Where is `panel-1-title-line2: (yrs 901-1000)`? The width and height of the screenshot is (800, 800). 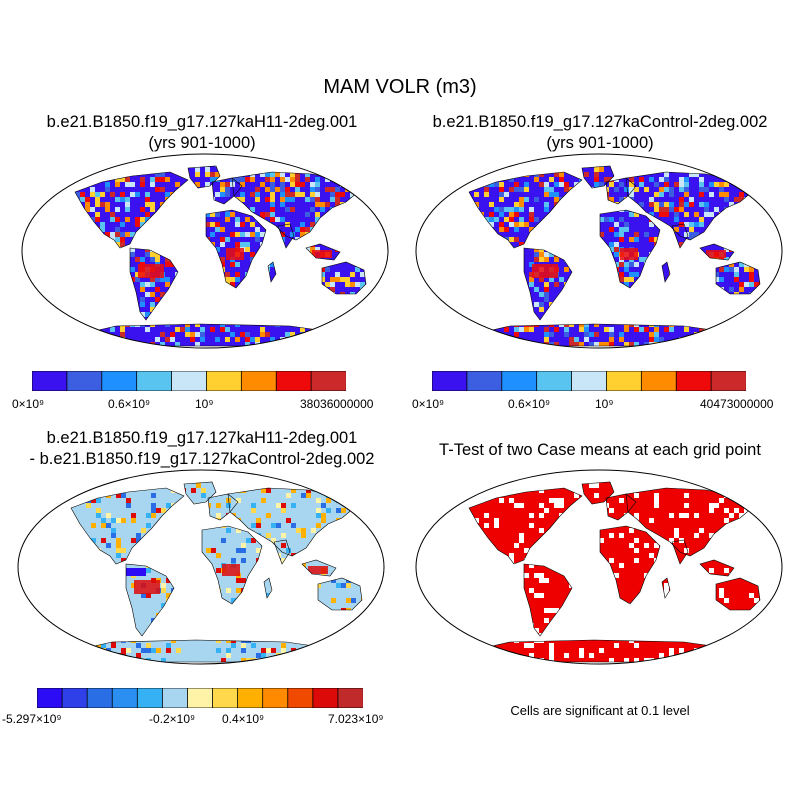 panel-1-title-line2: (yrs 901-1000) is located at coordinates (202, 143).